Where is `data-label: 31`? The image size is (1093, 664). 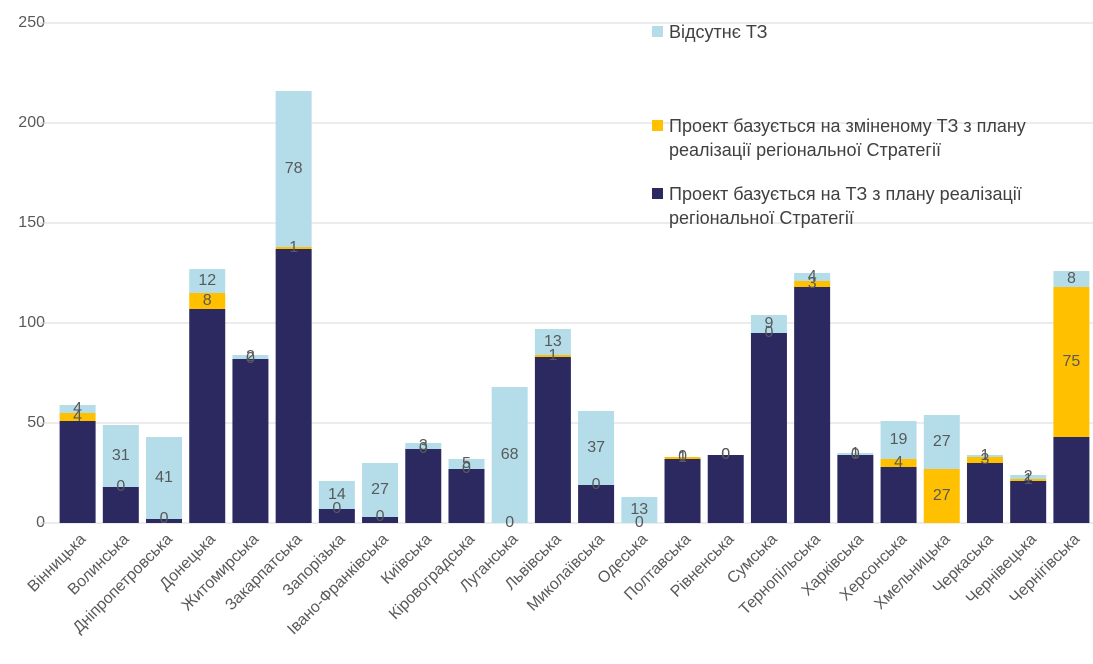 data-label: 31 is located at coordinates (121, 455).